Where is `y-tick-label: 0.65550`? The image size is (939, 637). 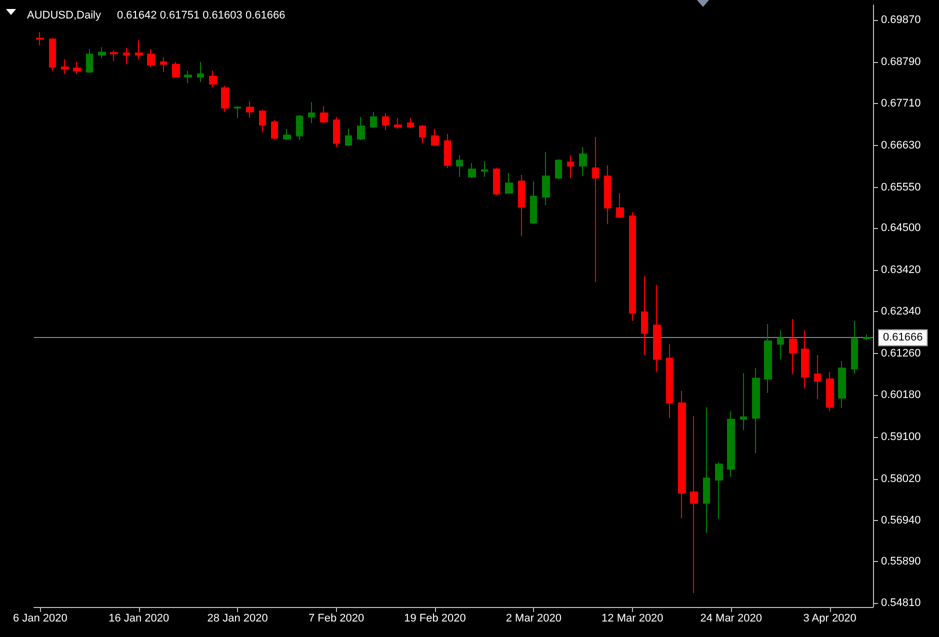
y-tick-label: 0.65550 is located at coordinates (901, 187).